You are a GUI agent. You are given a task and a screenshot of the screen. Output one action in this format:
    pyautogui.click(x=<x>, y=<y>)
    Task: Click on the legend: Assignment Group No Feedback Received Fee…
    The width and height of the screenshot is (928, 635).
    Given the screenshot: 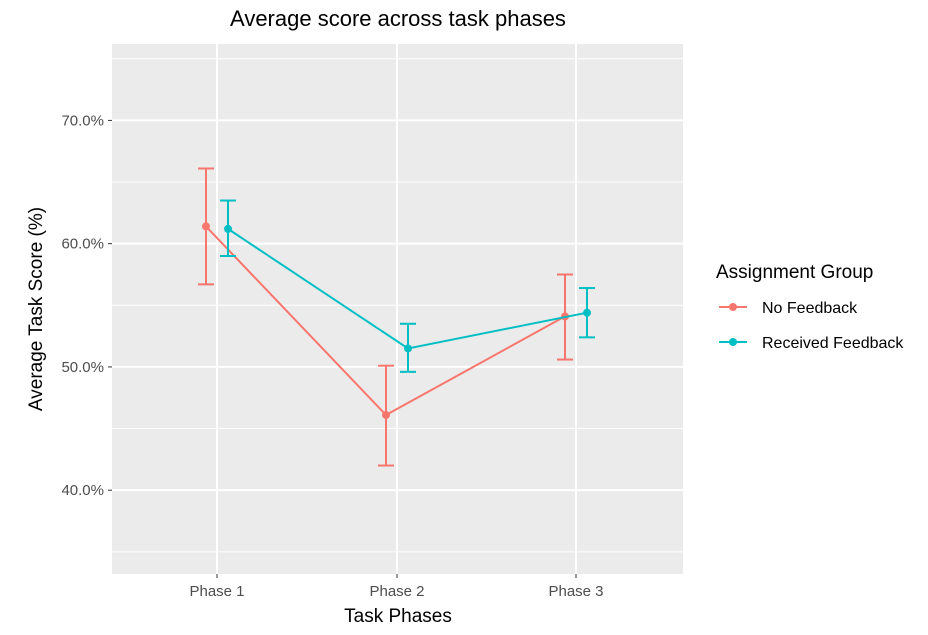 What is the action you would take?
    pyautogui.click(x=810, y=307)
    